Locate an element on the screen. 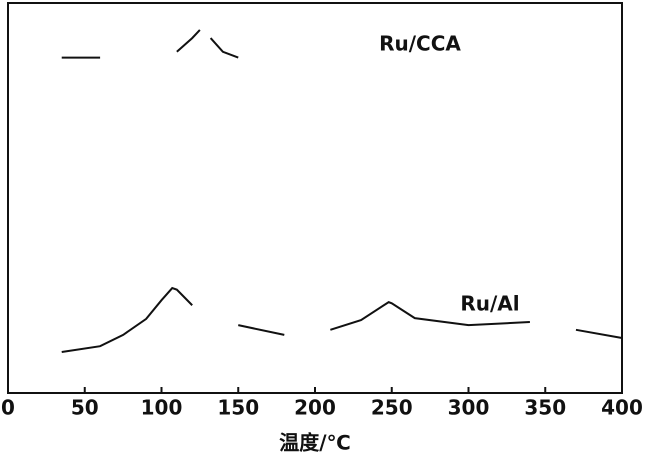 This screenshot has width=646, height=458. series-label: Ru/CCA is located at coordinates (420, 44).